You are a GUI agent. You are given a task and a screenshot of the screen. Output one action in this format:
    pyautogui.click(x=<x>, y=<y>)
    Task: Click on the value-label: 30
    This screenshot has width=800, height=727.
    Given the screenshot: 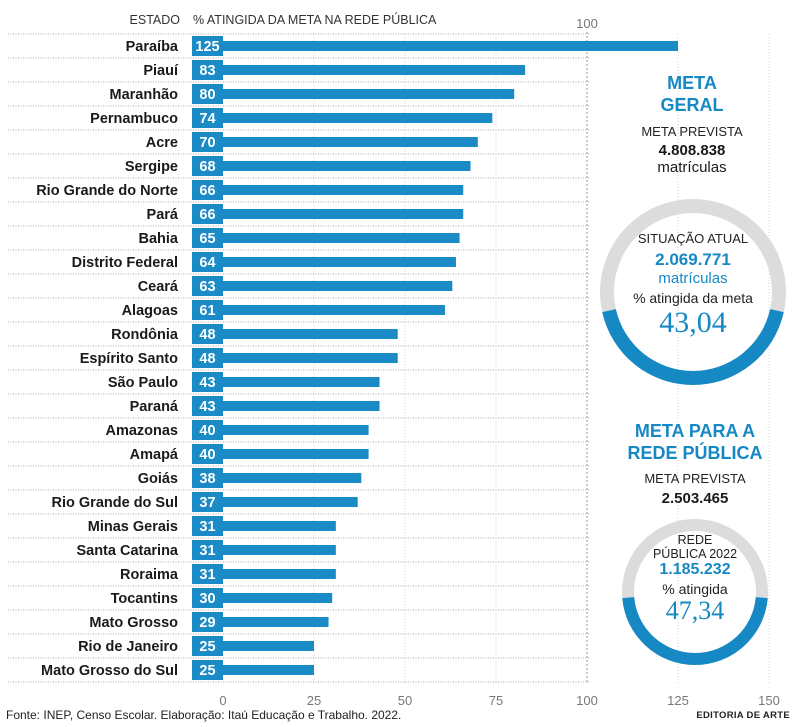 What is the action you would take?
    pyautogui.click(x=207, y=599)
    